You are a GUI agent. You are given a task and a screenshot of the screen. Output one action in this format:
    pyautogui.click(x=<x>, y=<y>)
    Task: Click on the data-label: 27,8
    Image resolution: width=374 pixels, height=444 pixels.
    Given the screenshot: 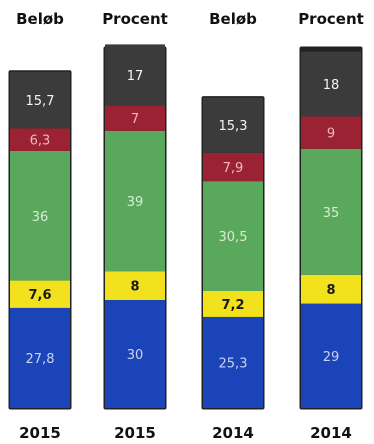 What is the action you would take?
    pyautogui.click(x=40, y=359)
    